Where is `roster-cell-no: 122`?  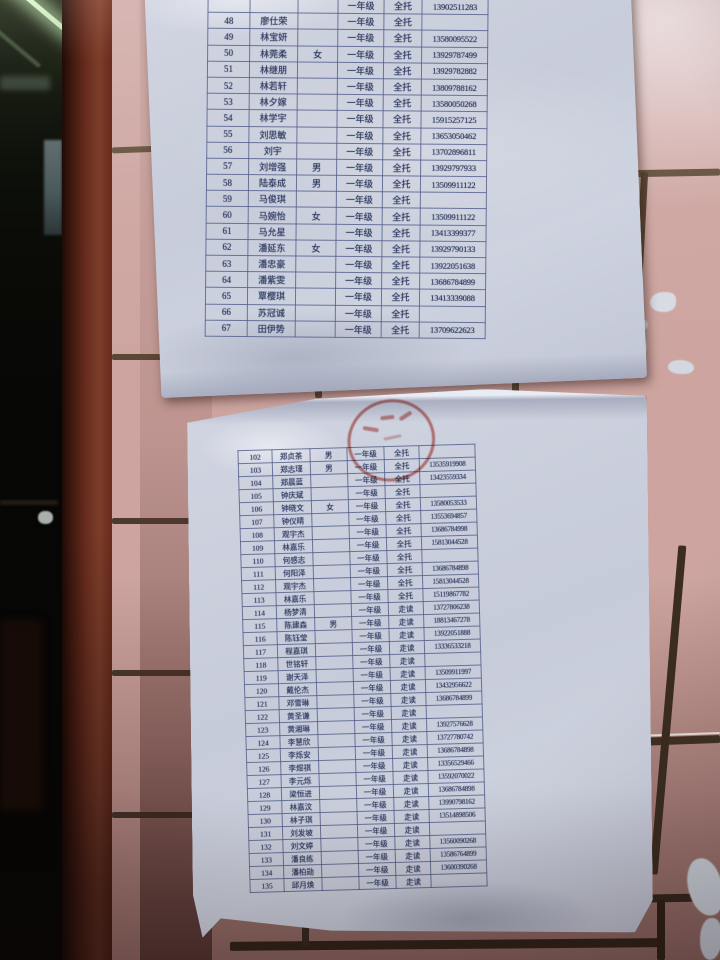
roster-cell-no: 122 is located at coordinates (262, 717).